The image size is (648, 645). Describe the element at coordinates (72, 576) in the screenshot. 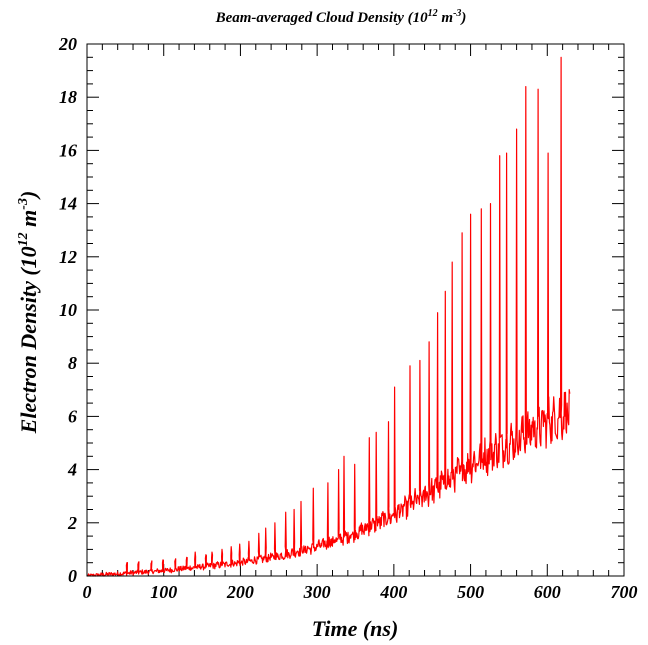

I see `y-tick-label: 0` at that location.